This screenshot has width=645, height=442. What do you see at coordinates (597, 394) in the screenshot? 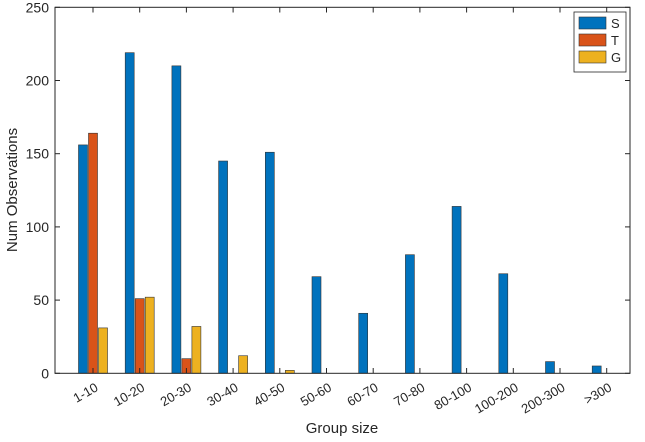
I see `x-tick-label: >300` at bounding box center [597, 394].